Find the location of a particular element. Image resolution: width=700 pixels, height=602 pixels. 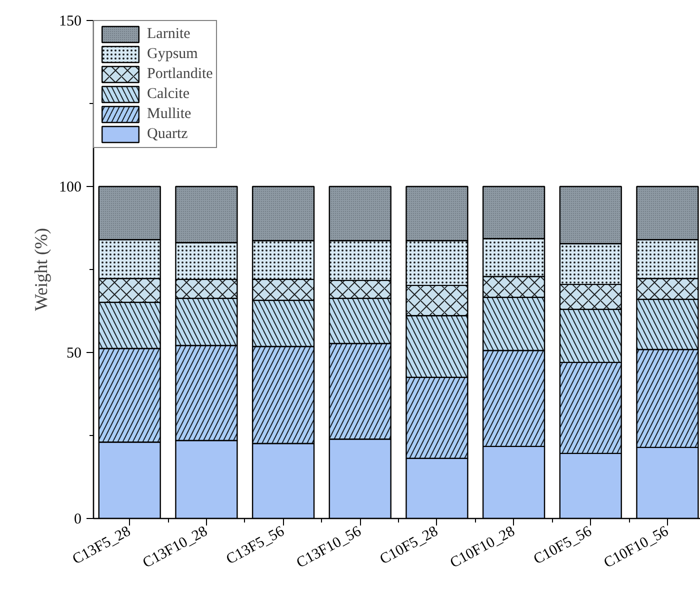

legend-label: Portlandite is located at coordinates (180, 74).